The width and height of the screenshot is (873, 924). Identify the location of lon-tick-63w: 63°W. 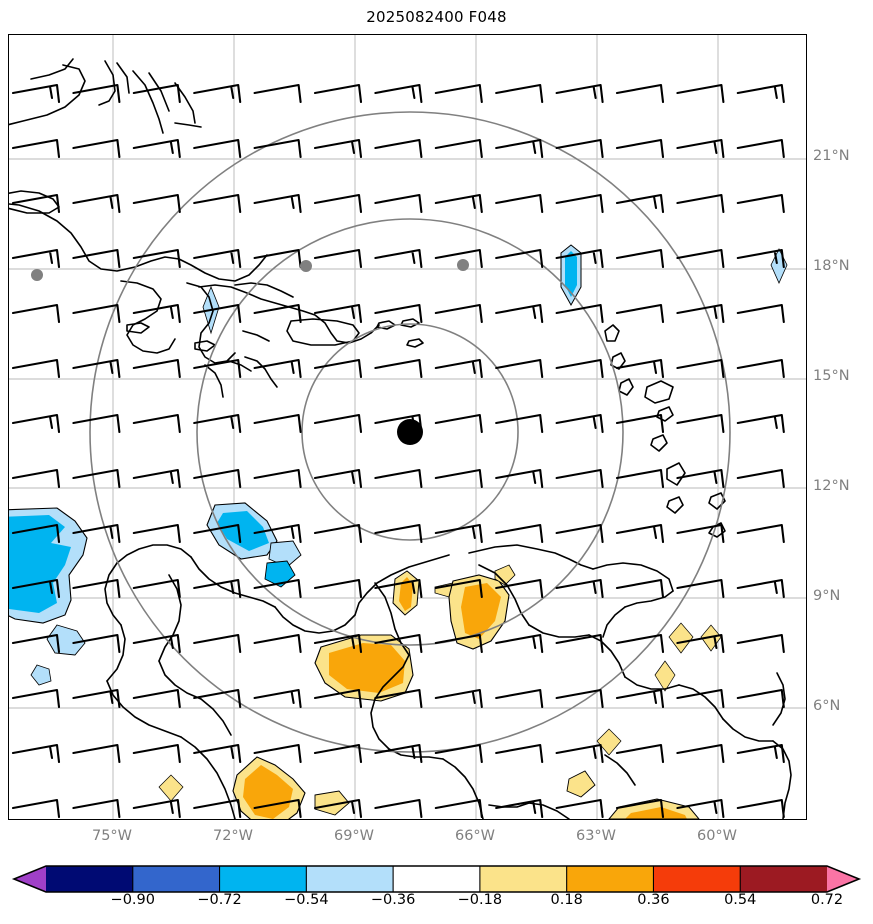
(596, 836).